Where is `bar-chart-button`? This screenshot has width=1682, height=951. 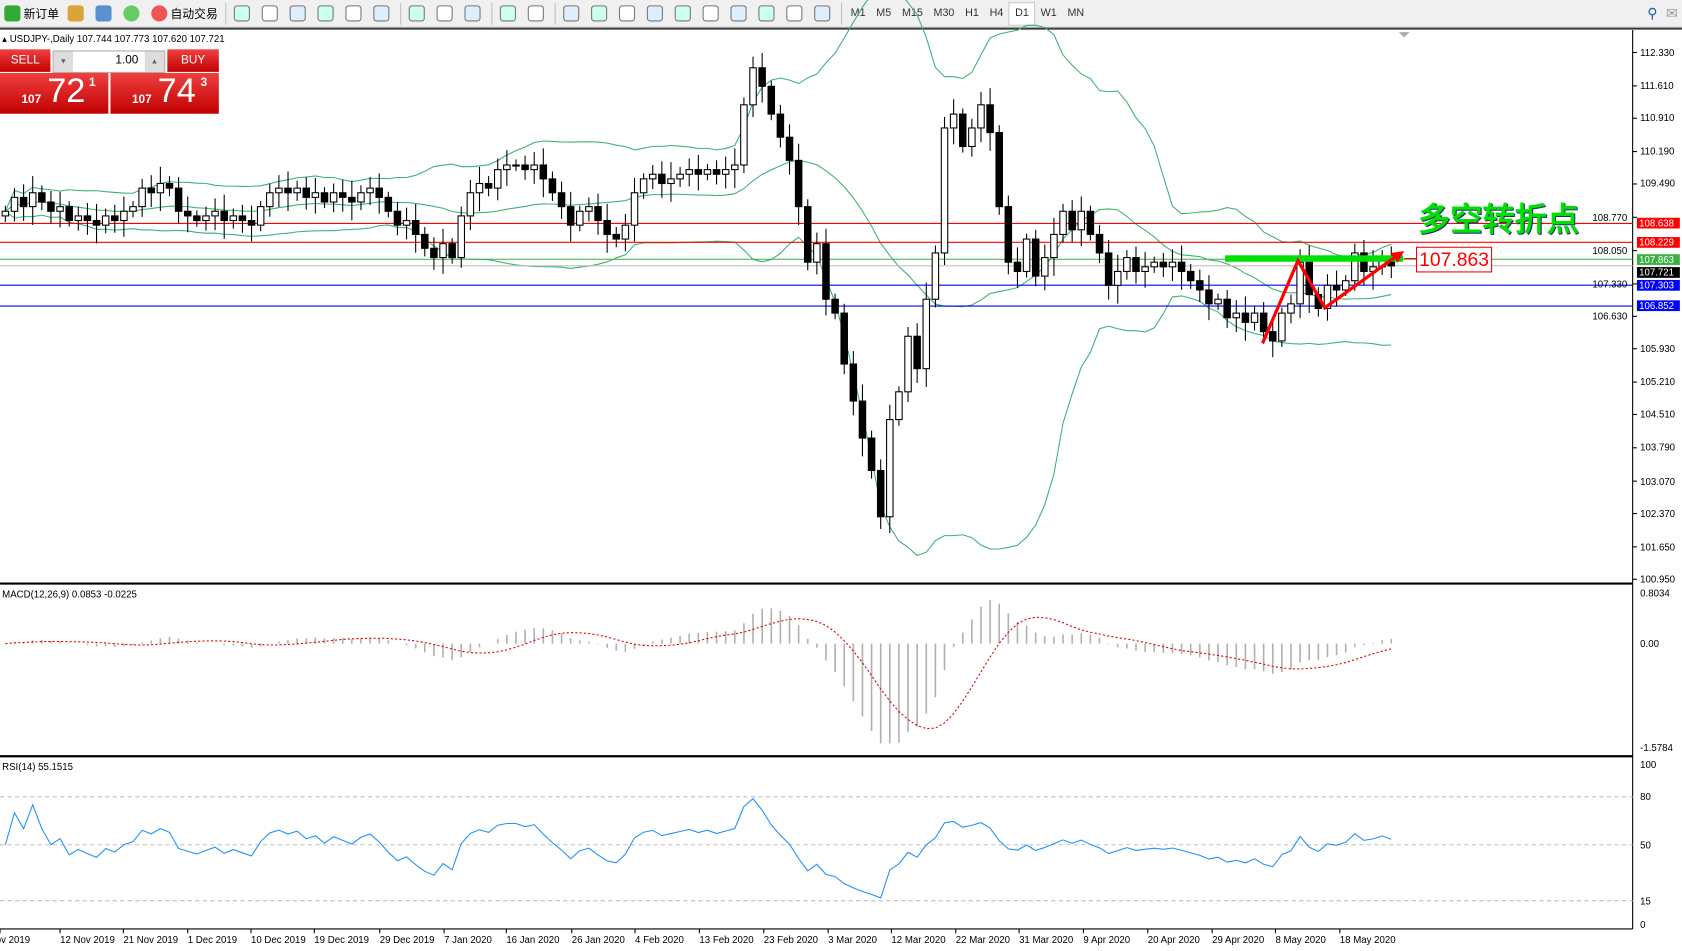 bar-chart-button is located at coordinates (244, 14).